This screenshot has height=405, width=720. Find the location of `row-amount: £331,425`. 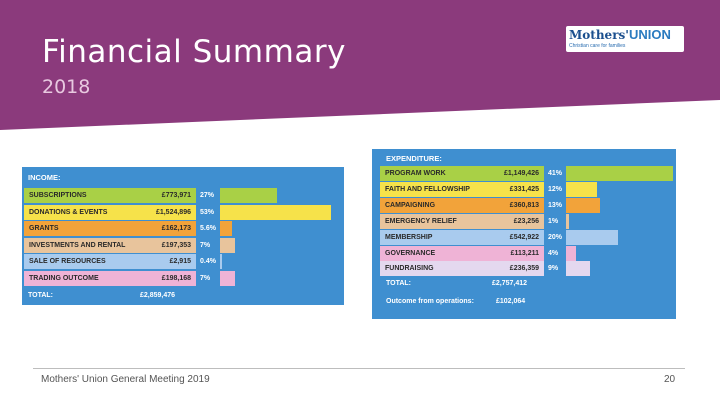

row-amount: £331,425 is located at coordinates (516, 189).